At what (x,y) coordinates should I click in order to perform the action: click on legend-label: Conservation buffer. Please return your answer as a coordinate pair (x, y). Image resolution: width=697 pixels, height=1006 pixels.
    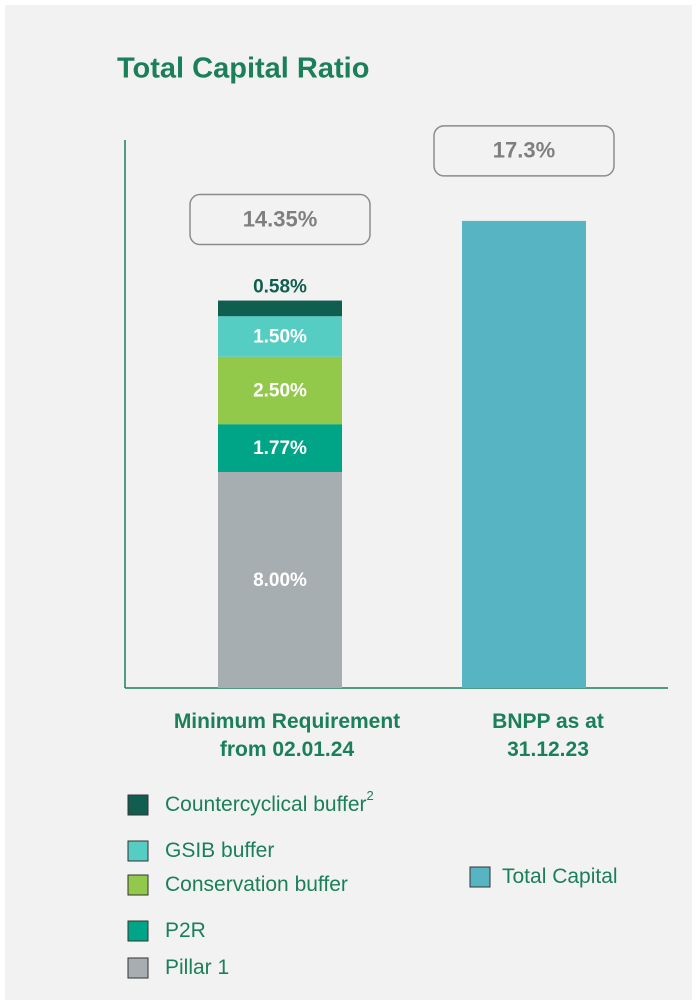
    Looking at the image, I should click on (256, 884).